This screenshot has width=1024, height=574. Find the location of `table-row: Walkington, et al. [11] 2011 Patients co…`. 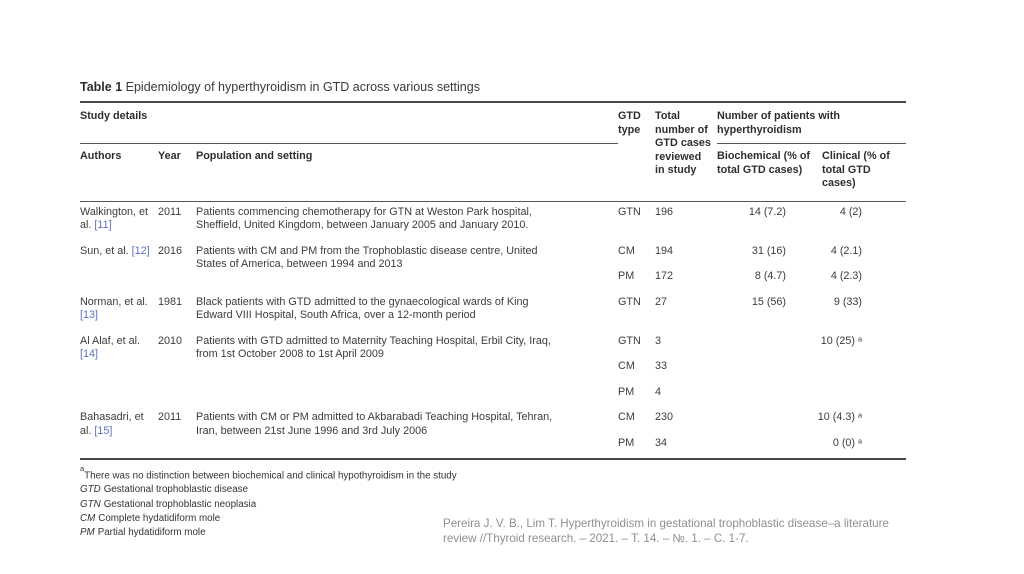

table-row: Walkington, et al. [11] 2011 Patients co… is located at coordinates (493, 221).